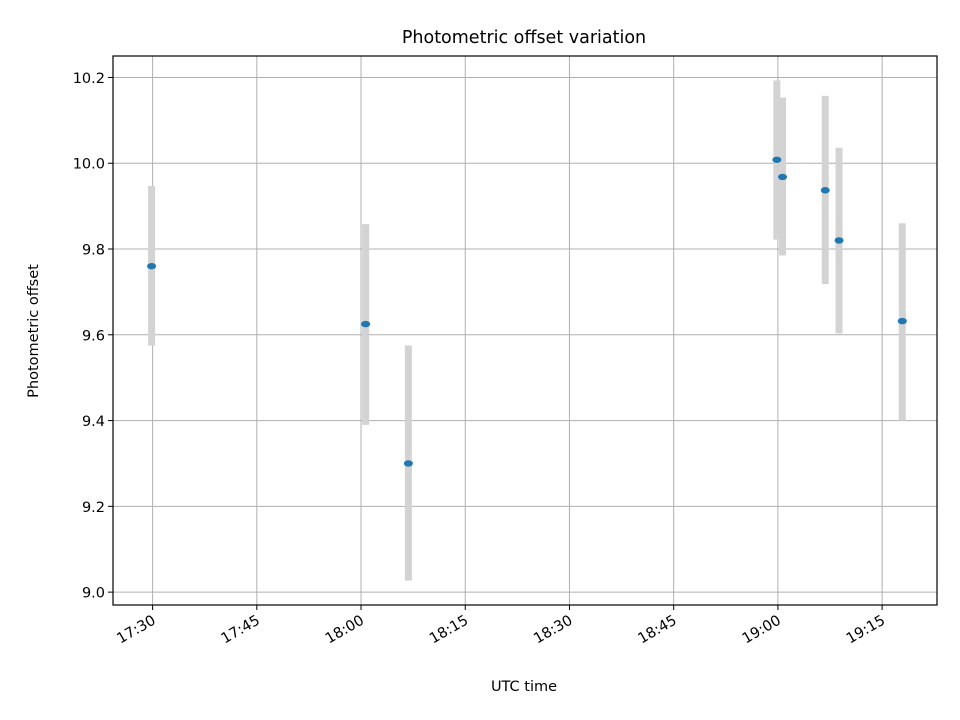 This screenshot has width=960, height=720. I want to click on y-tick-label: 9.6, so click(93, 336).